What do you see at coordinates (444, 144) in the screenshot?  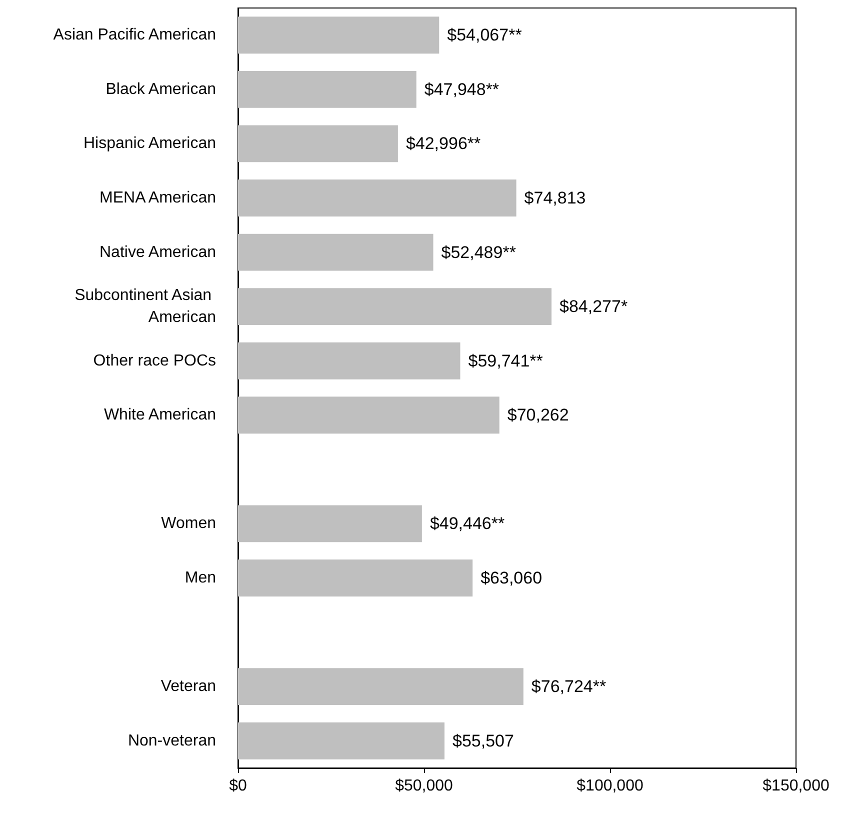 I see `data-label: $42,996**` at bounding box center [444, 144].